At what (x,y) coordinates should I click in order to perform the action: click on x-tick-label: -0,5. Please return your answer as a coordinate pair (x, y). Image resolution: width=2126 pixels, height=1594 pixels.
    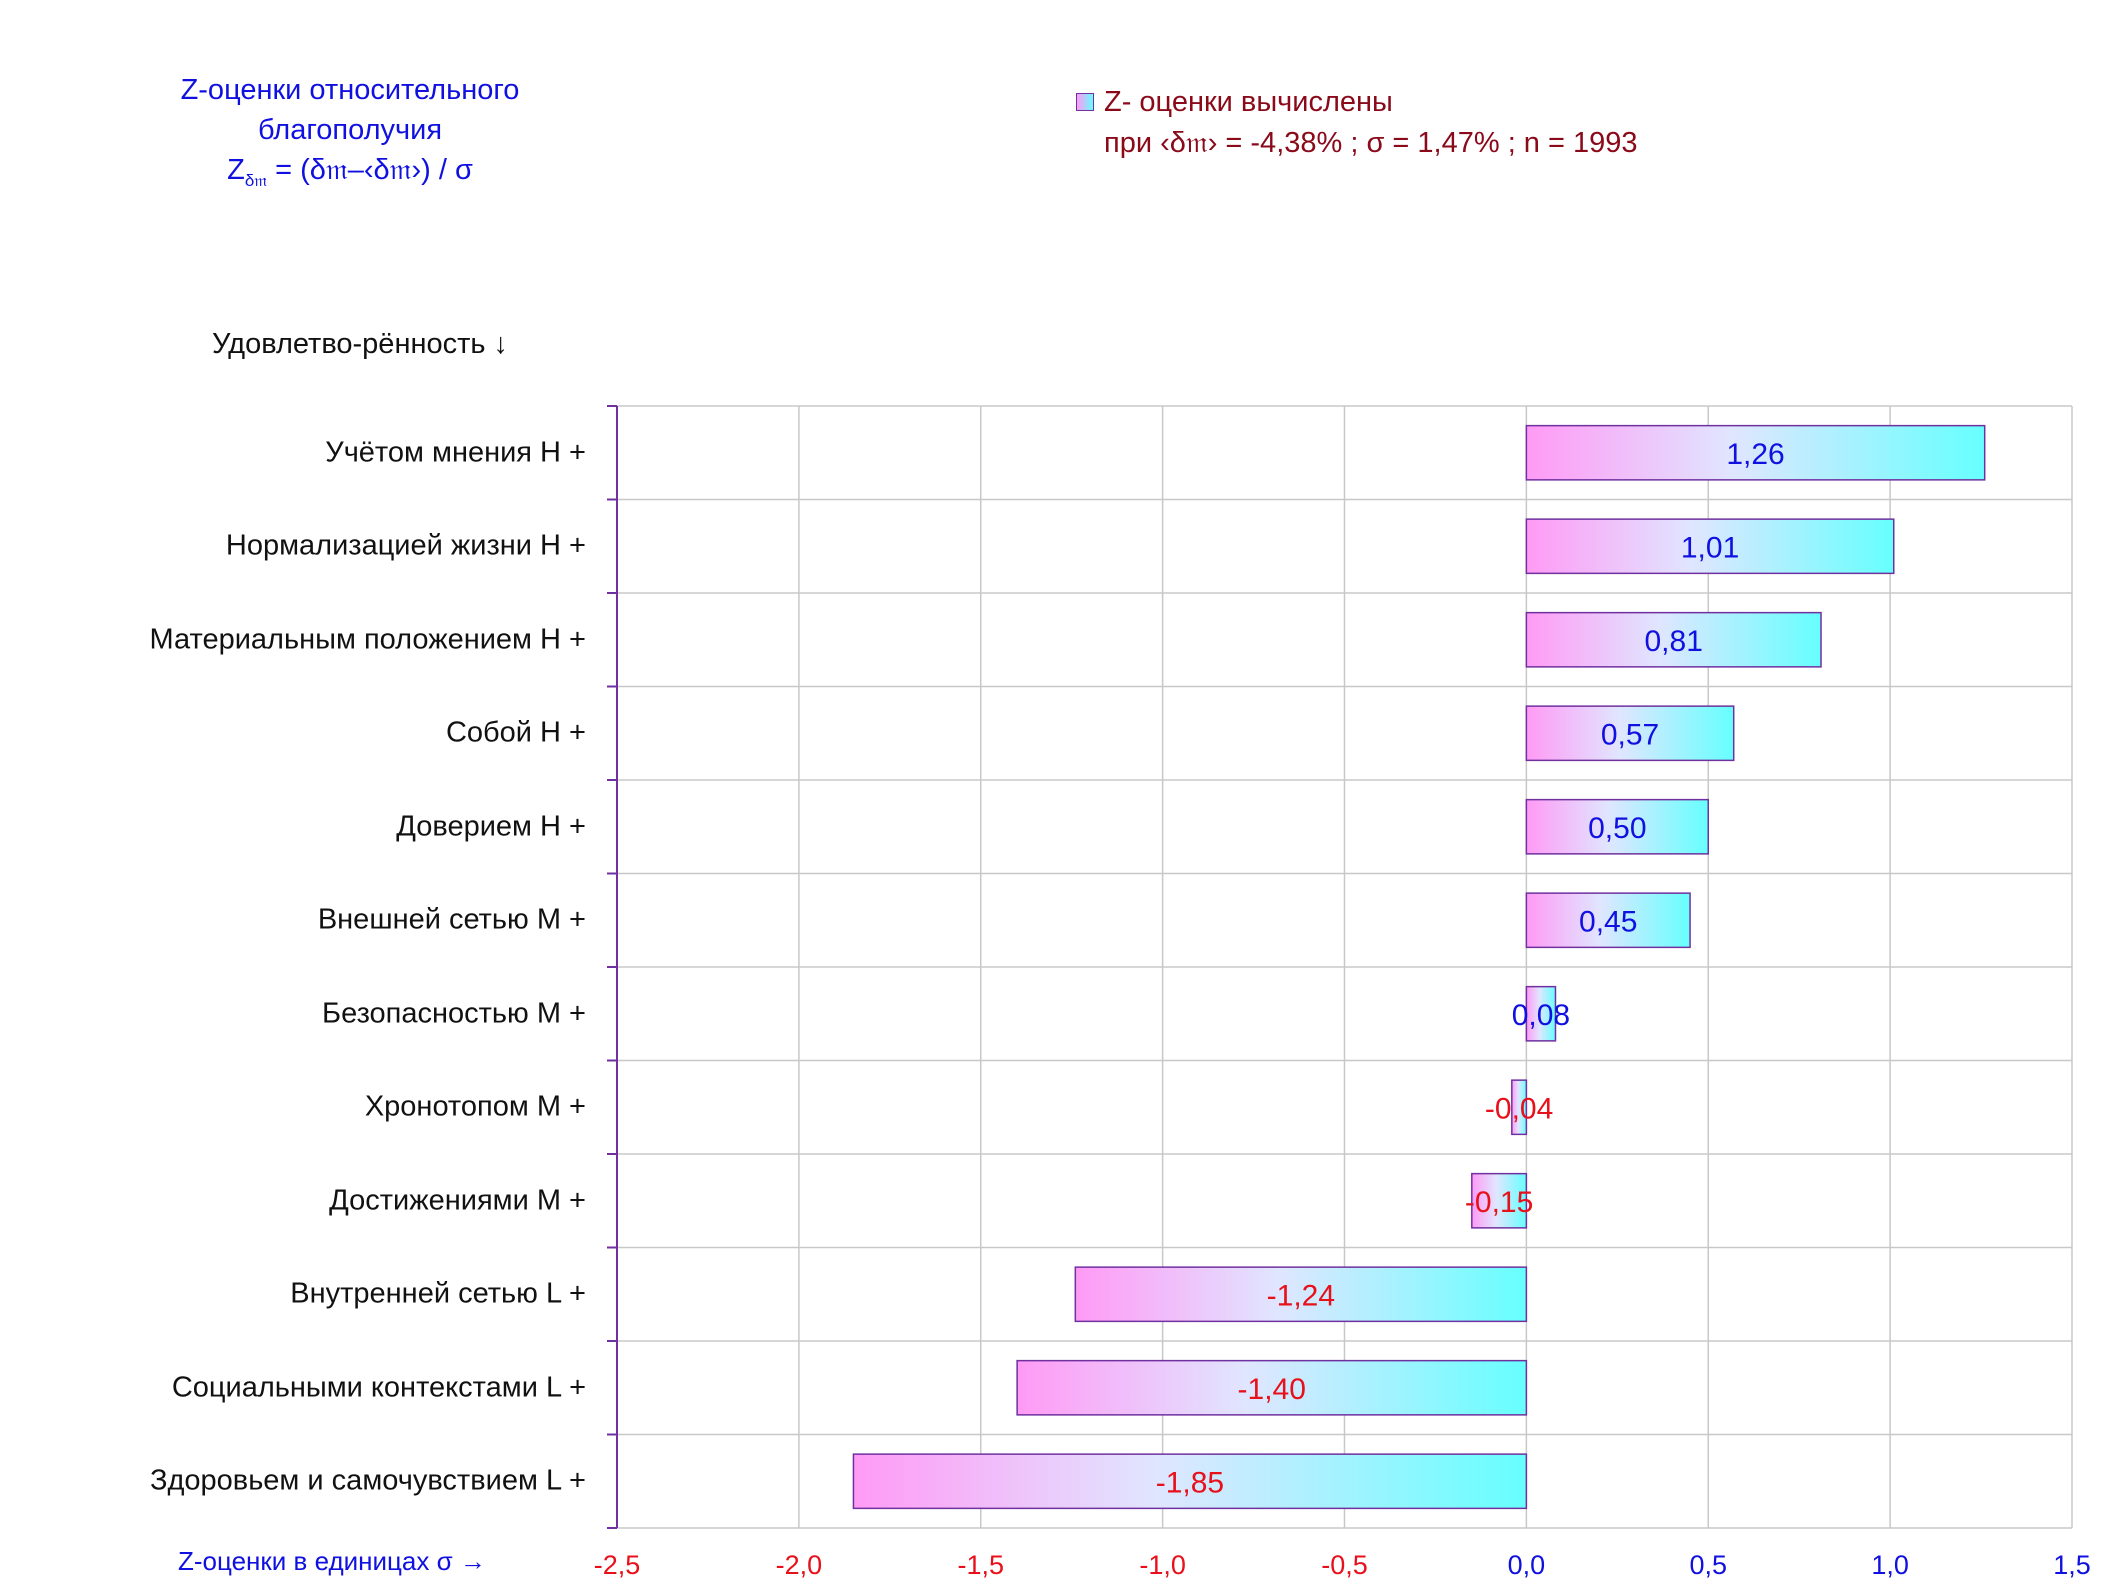
    Looking at the image, I should click on (1344, 1565).